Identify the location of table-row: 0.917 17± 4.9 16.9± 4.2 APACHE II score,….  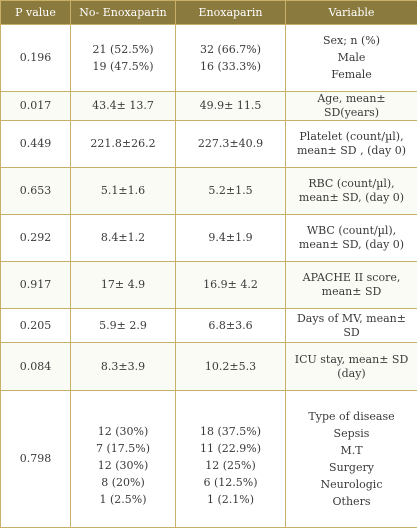
(209, 285).